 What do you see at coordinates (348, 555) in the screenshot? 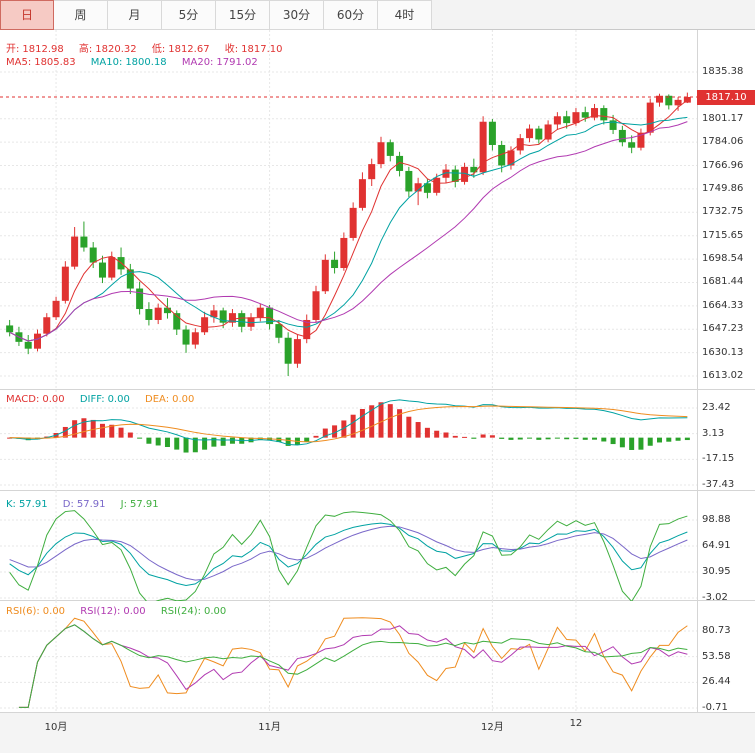
I see `j-line` at bounding box center [348, 555].